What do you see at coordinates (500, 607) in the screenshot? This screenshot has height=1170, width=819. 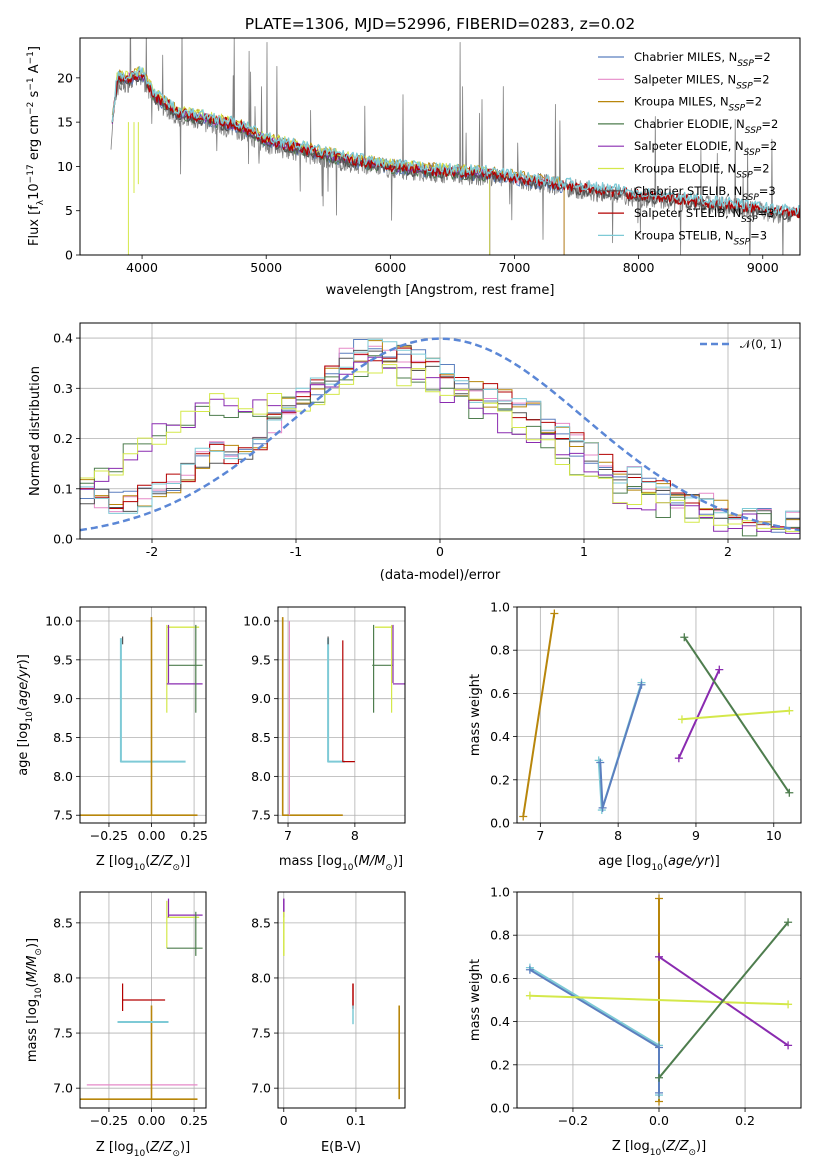 I see `y-tick-label: 1.0` at bounding box center [500, 607].